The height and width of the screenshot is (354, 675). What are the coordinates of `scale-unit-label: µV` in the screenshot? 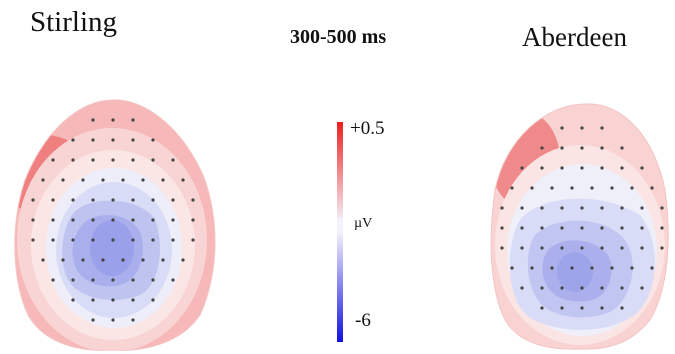 It's located at (363, 223).